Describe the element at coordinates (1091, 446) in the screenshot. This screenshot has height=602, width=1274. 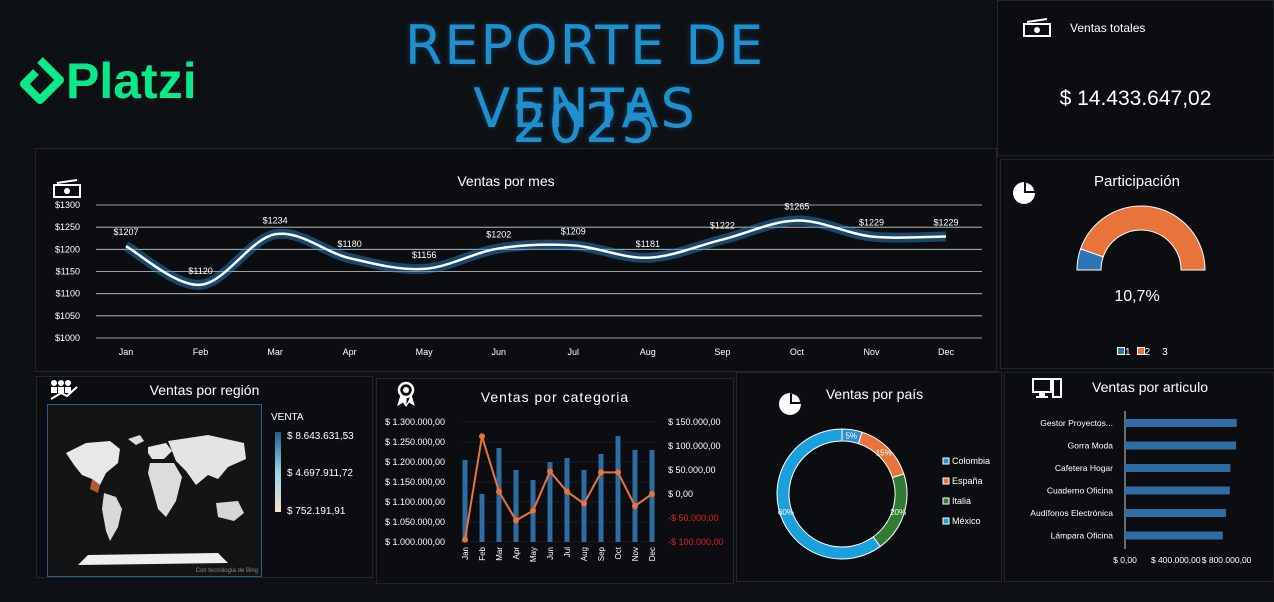
I see `y-tick-label: Gorra Moda` at that location.